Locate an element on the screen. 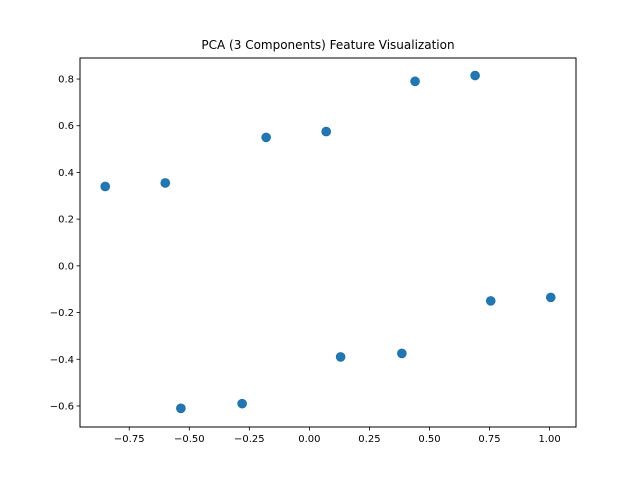 This screenshot has width=640, height=480. x-tick-label: 0.00 is located at coordinates (309, 439).